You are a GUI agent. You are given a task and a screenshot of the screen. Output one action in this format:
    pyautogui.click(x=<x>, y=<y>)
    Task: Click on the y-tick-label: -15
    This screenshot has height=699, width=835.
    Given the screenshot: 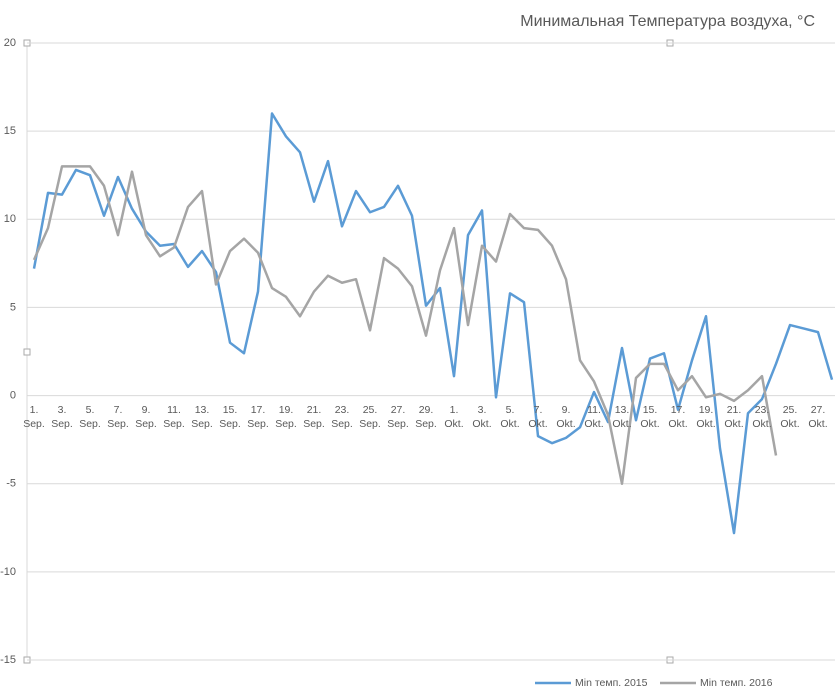 What is the action you would take?
    pyautogui.click(x=8, y=660)
    